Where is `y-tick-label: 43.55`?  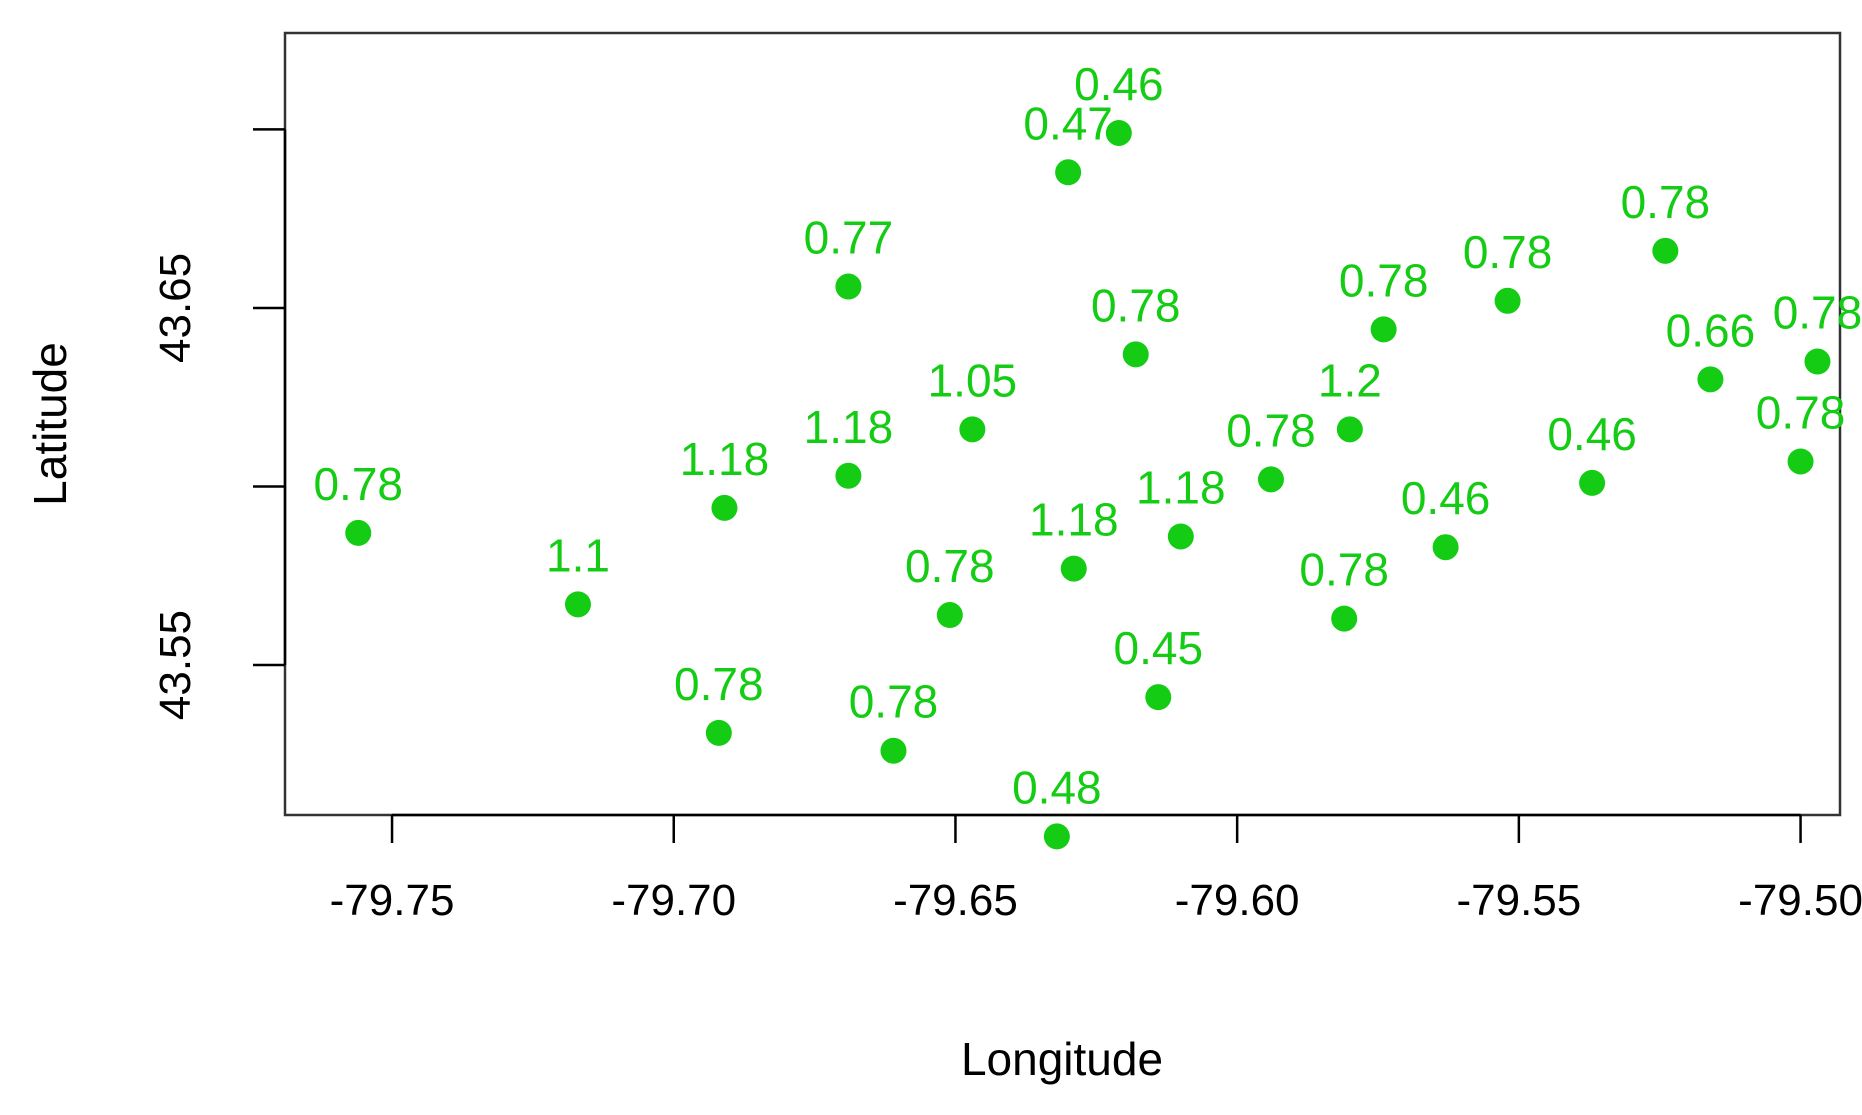
y-tick-label: 43.55 is located at coordinates (175, 665).